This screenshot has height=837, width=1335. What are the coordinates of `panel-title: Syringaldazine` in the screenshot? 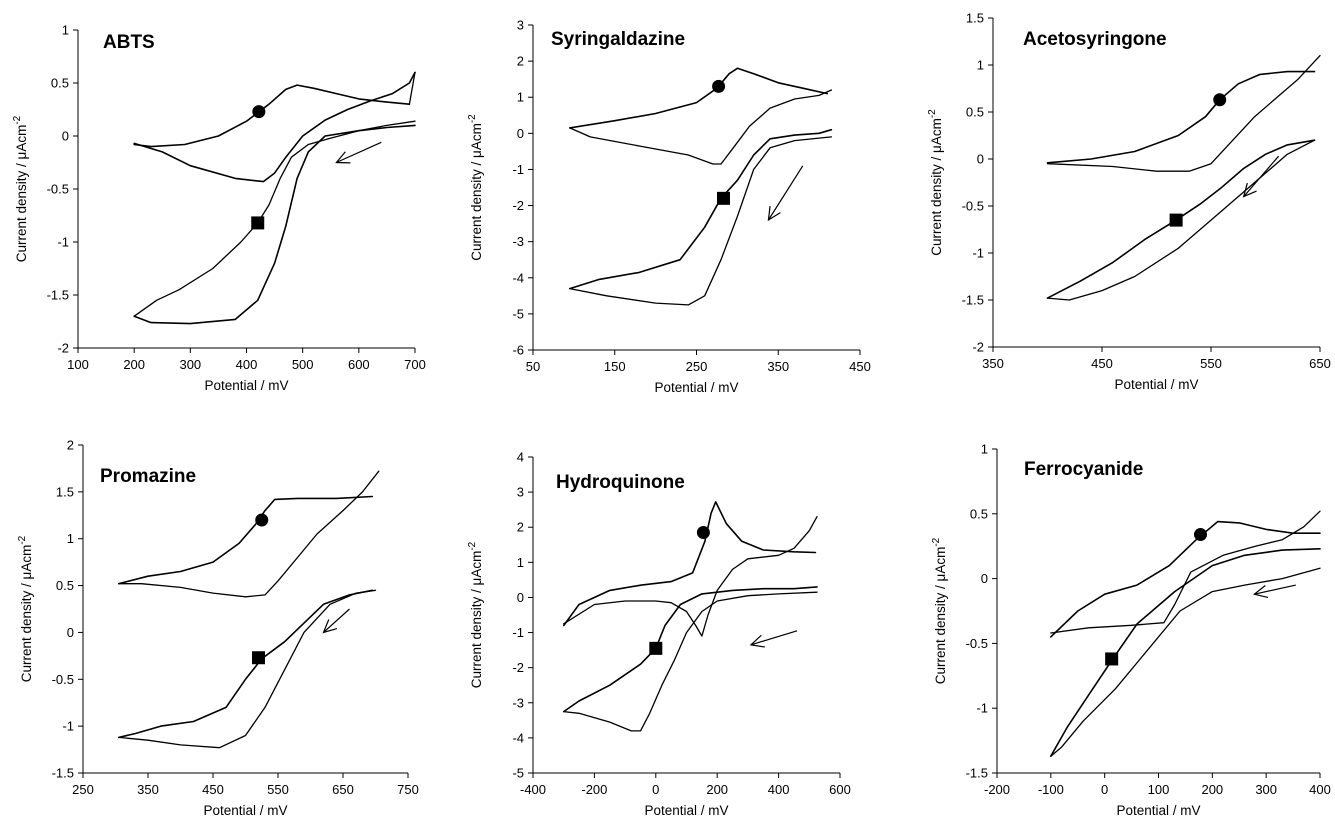 It's located at (618, 39).